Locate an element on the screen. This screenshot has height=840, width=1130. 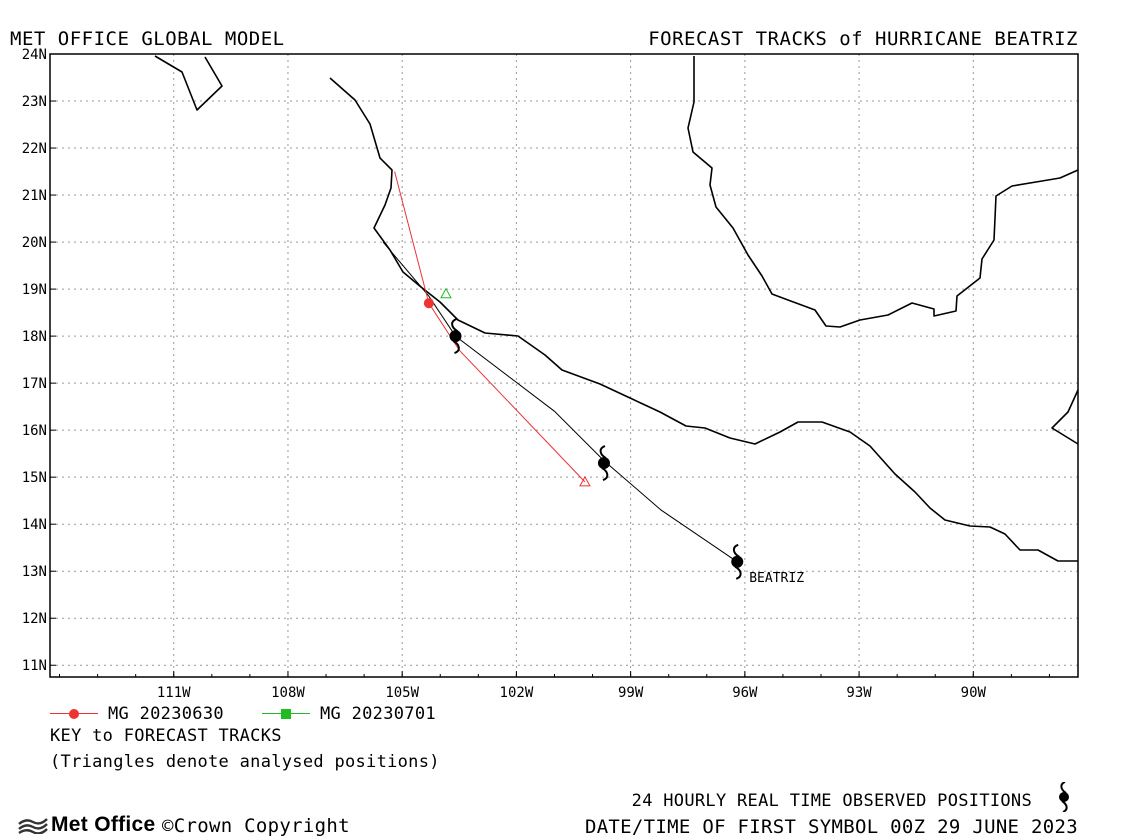
lat-tick-label: 18N is located at coordinates (34, 337).